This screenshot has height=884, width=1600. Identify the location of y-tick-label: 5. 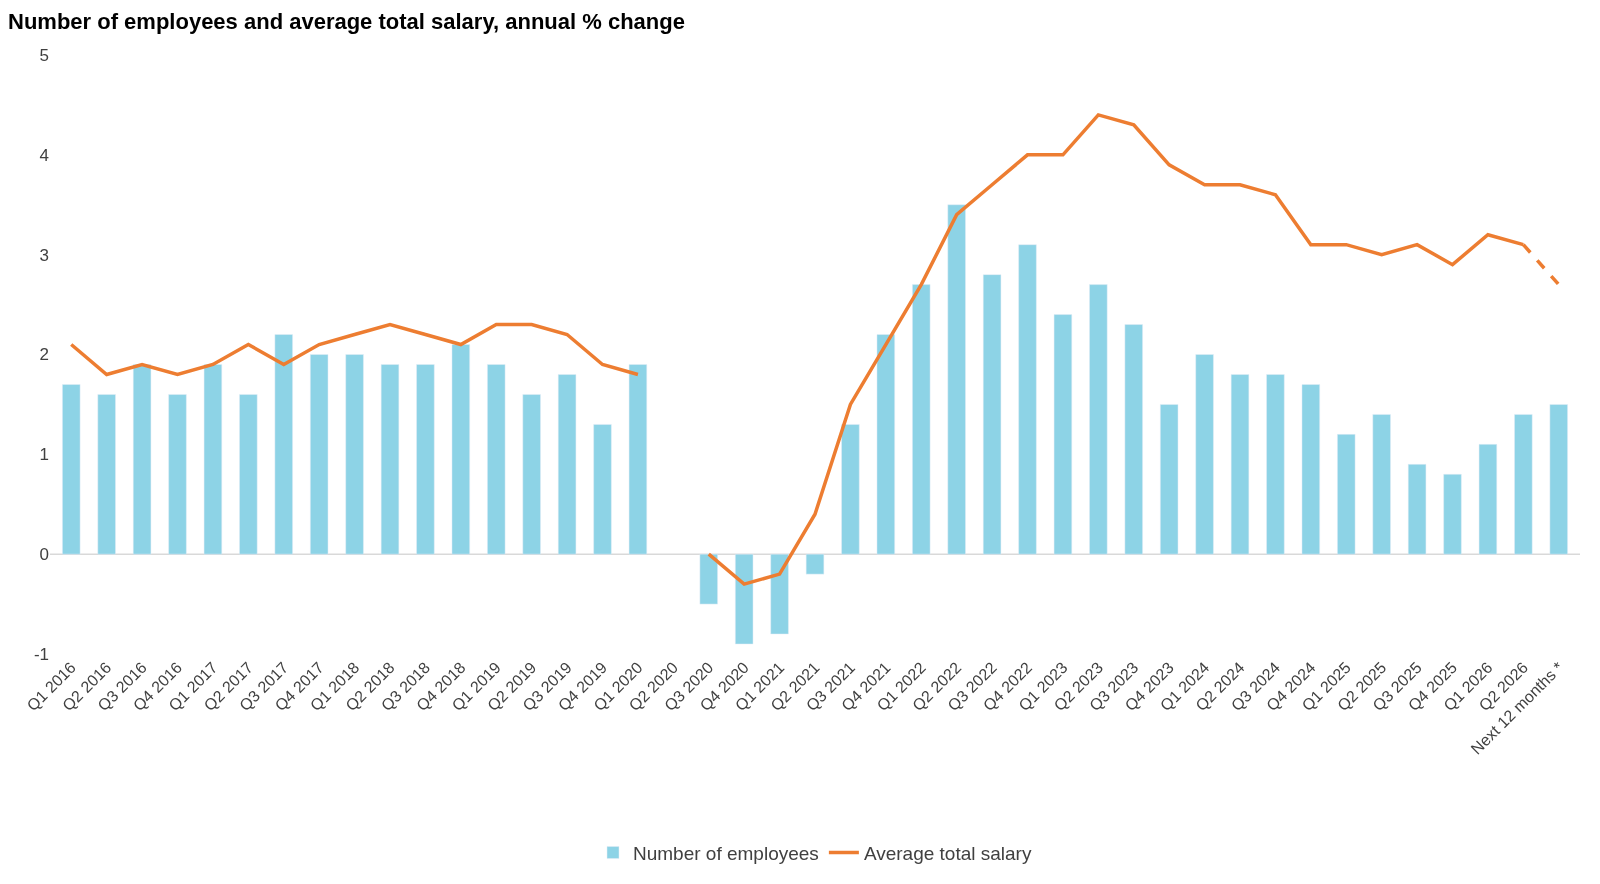
(44, 55).